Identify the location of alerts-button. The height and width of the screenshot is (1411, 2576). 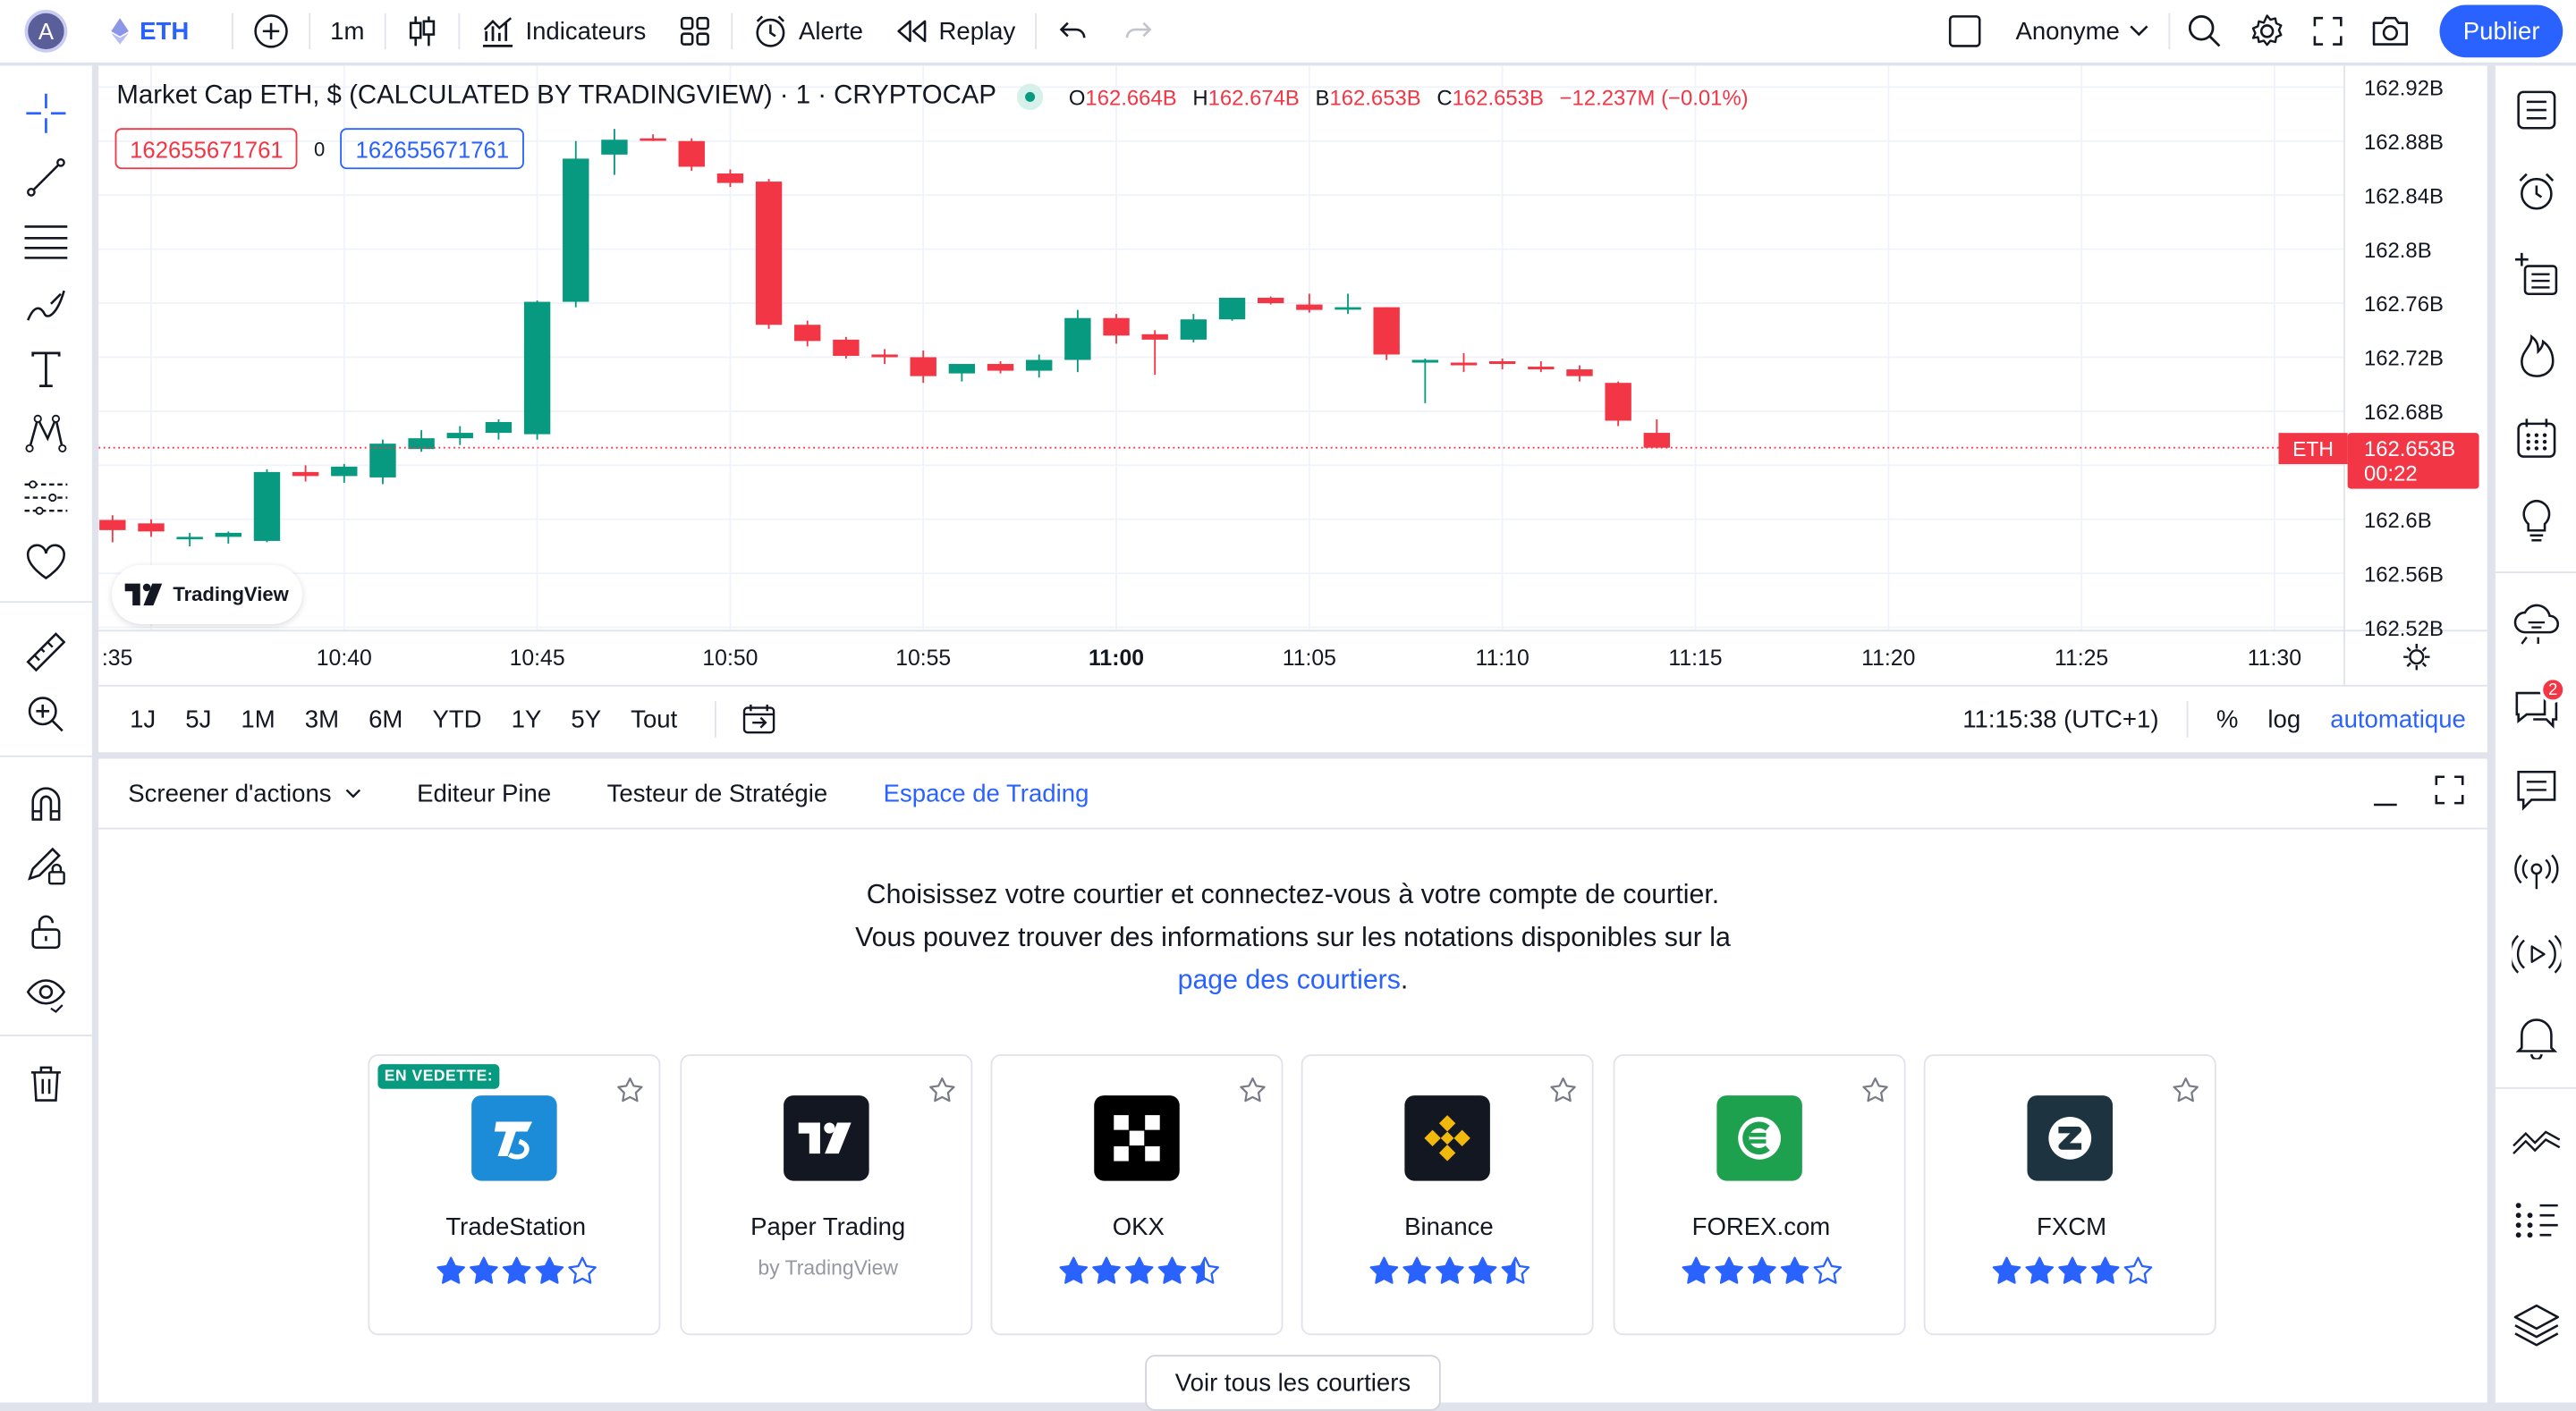
(2536, 192).